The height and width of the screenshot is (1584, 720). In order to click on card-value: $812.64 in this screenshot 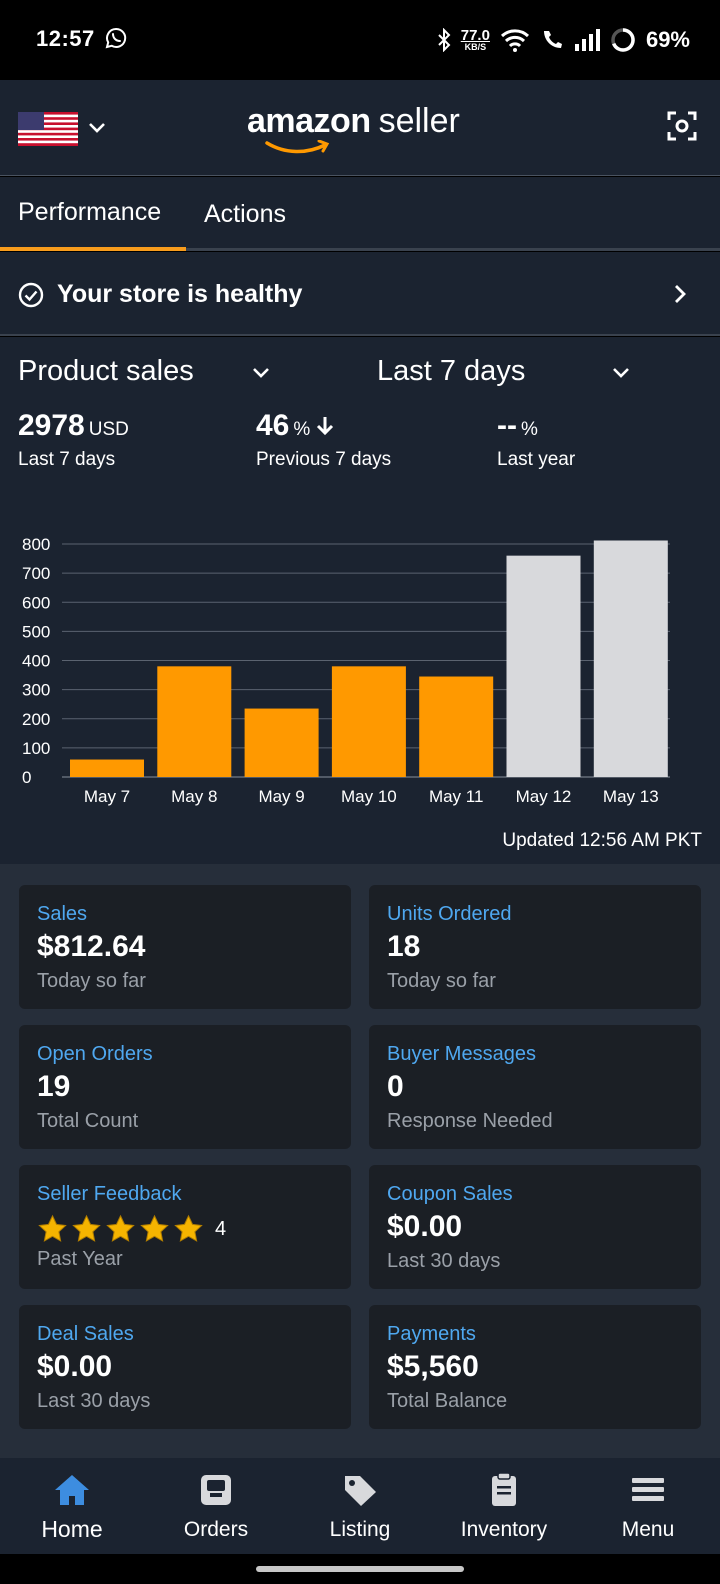, I will do `click(91, 946)`.